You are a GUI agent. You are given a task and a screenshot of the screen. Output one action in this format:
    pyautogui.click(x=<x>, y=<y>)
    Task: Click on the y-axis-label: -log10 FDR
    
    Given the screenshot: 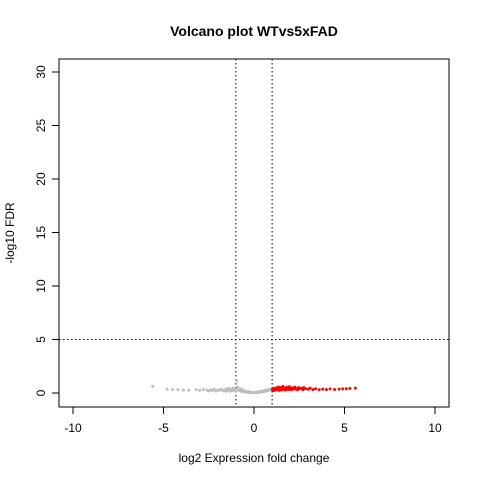 What is the action you would take?
    pyautogui.click(x=10, y=233)
    